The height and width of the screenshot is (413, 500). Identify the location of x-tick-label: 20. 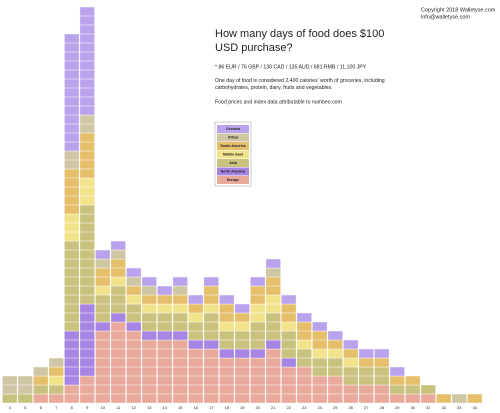
(258, 407).